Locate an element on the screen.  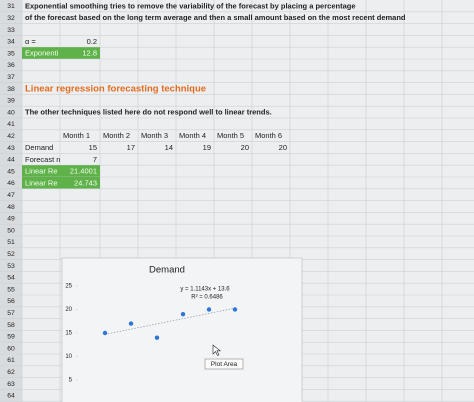
y-tick-label: 25 is located at coordinates (68, 287).